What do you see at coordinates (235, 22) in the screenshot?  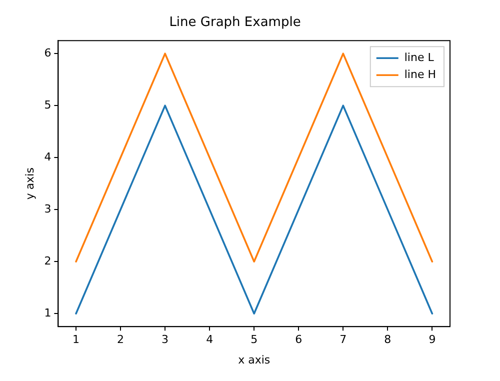 I see `chart-title: Line Graph Example` at bounding box center [235, 22].